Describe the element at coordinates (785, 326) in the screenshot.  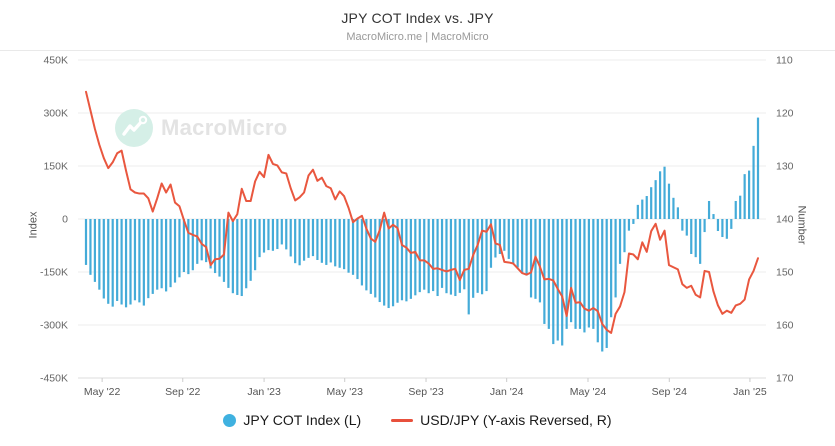
I see `right-axis-tick-label: 160` at that location.